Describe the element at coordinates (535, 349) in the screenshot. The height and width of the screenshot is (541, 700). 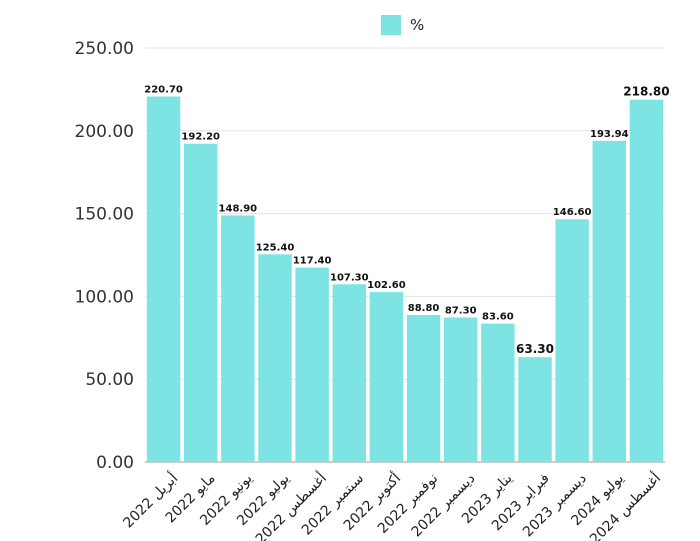
I see `data-label: 63.30` at that location.